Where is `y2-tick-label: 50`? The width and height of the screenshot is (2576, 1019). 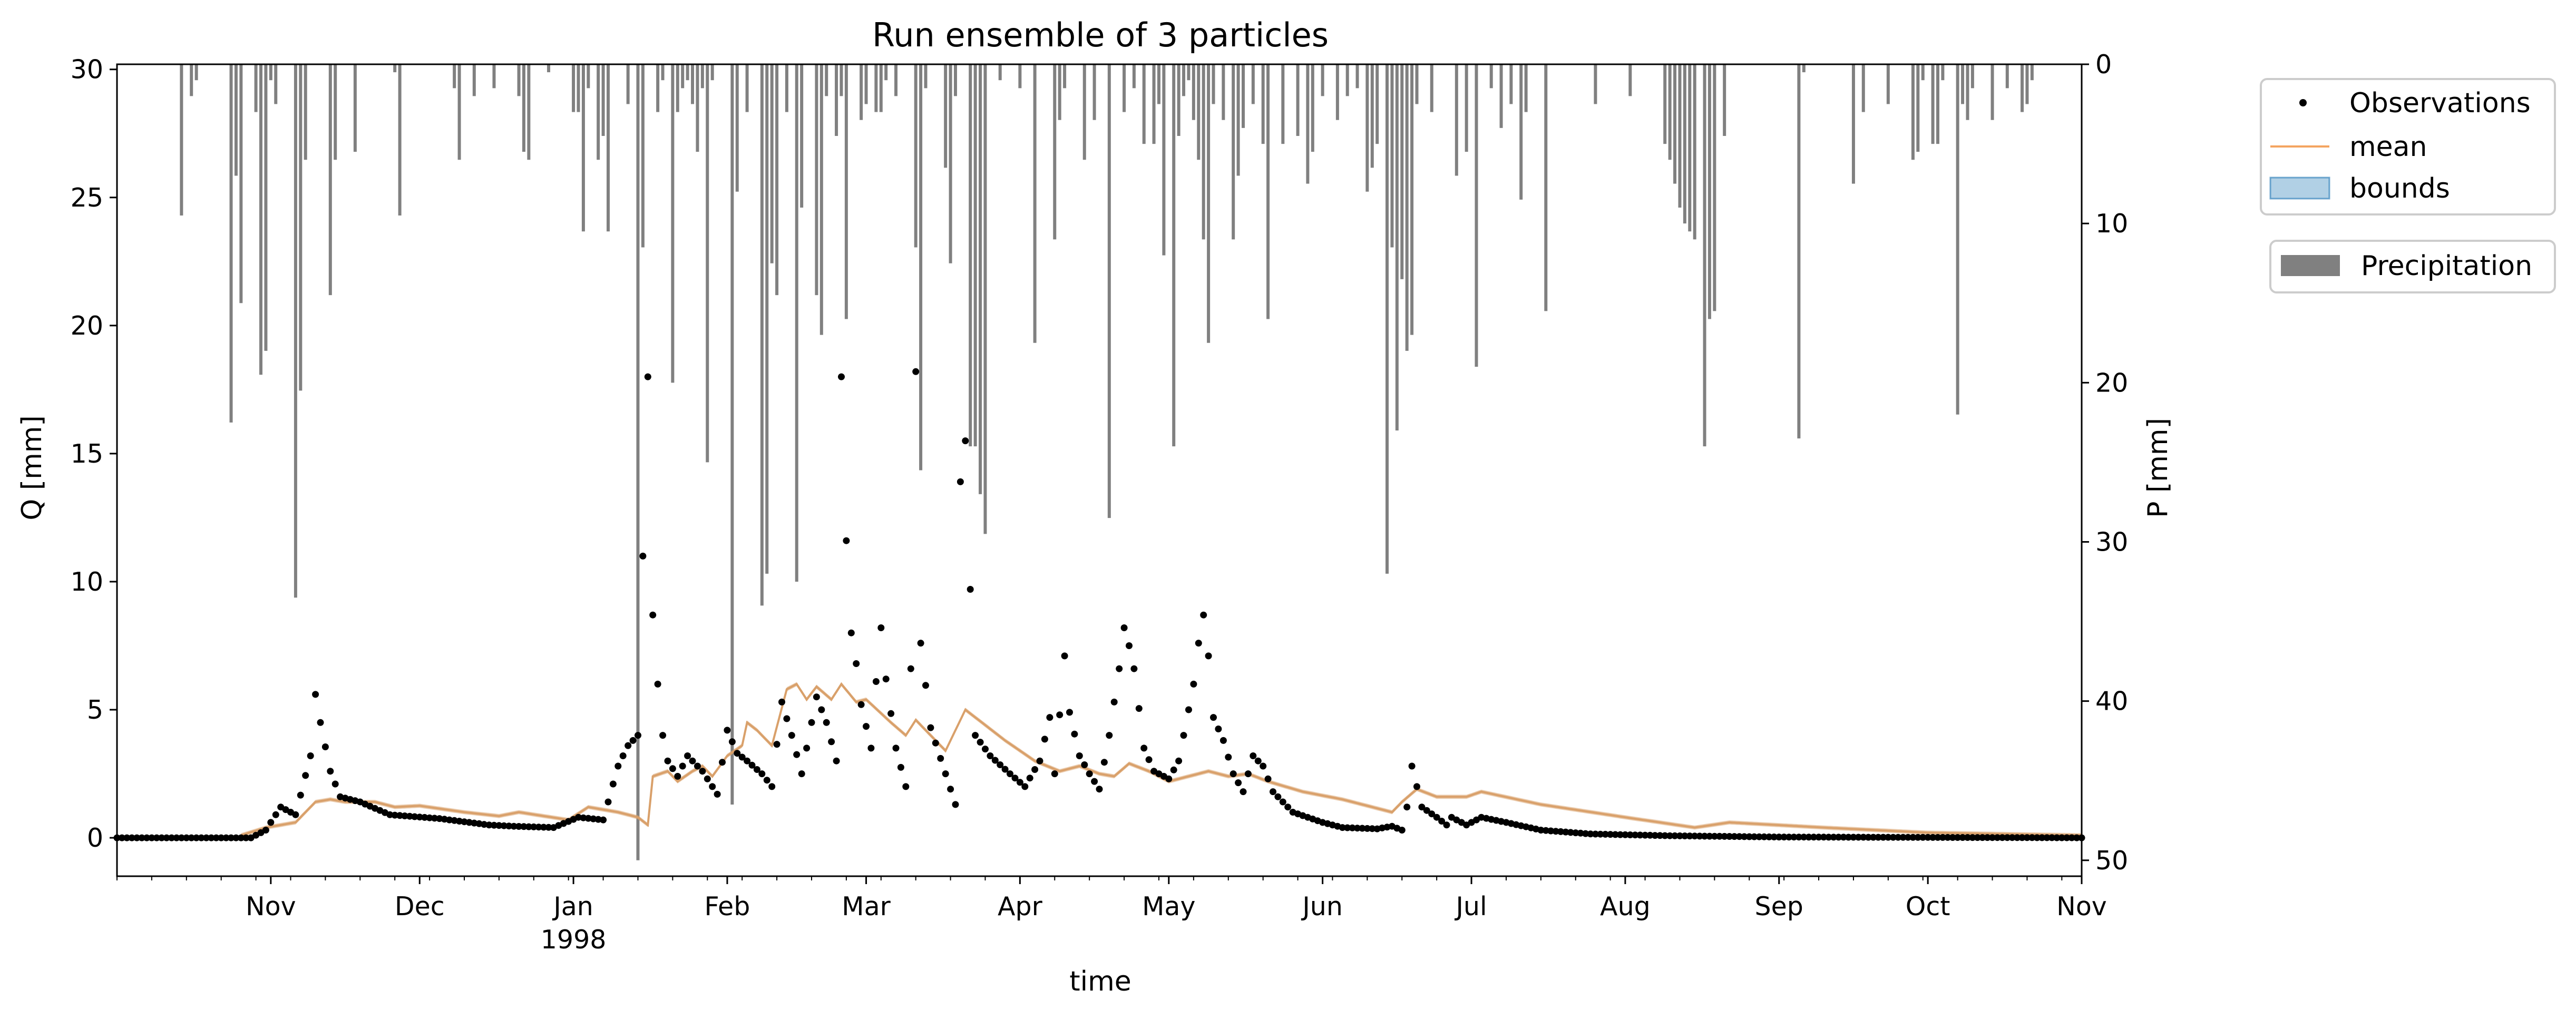
y2-tick-label: 50 is located at coordinates (2111, 861).